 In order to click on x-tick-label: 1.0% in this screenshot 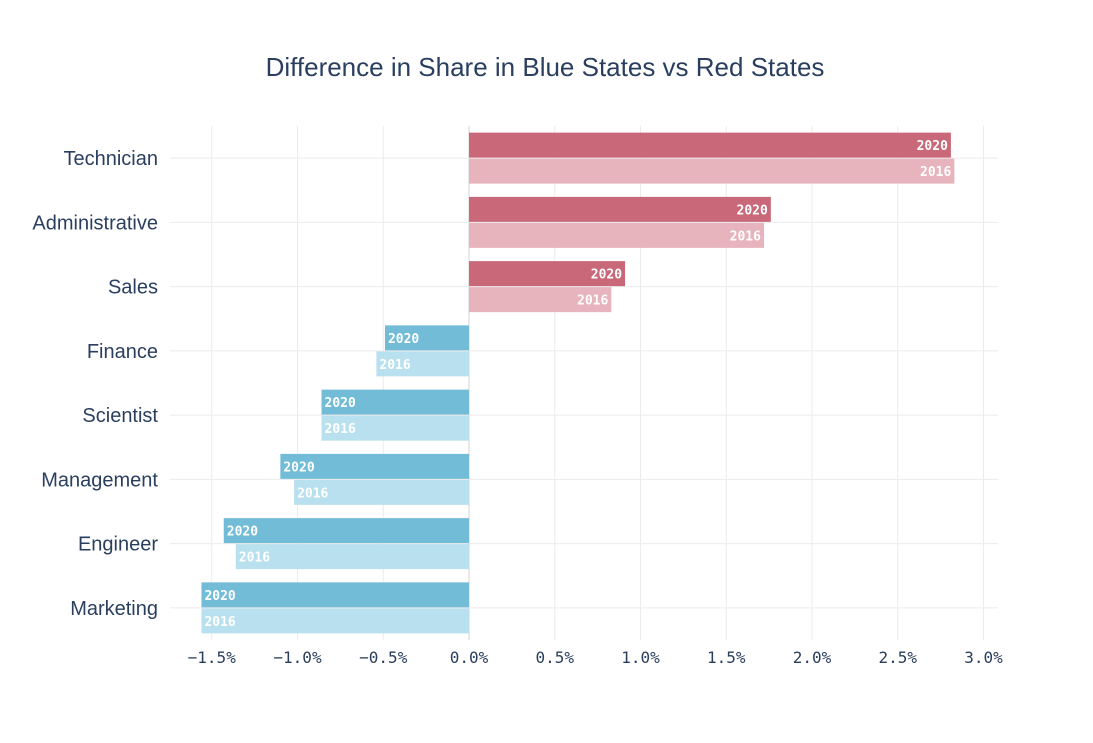, I will do `click(640, 657)`.